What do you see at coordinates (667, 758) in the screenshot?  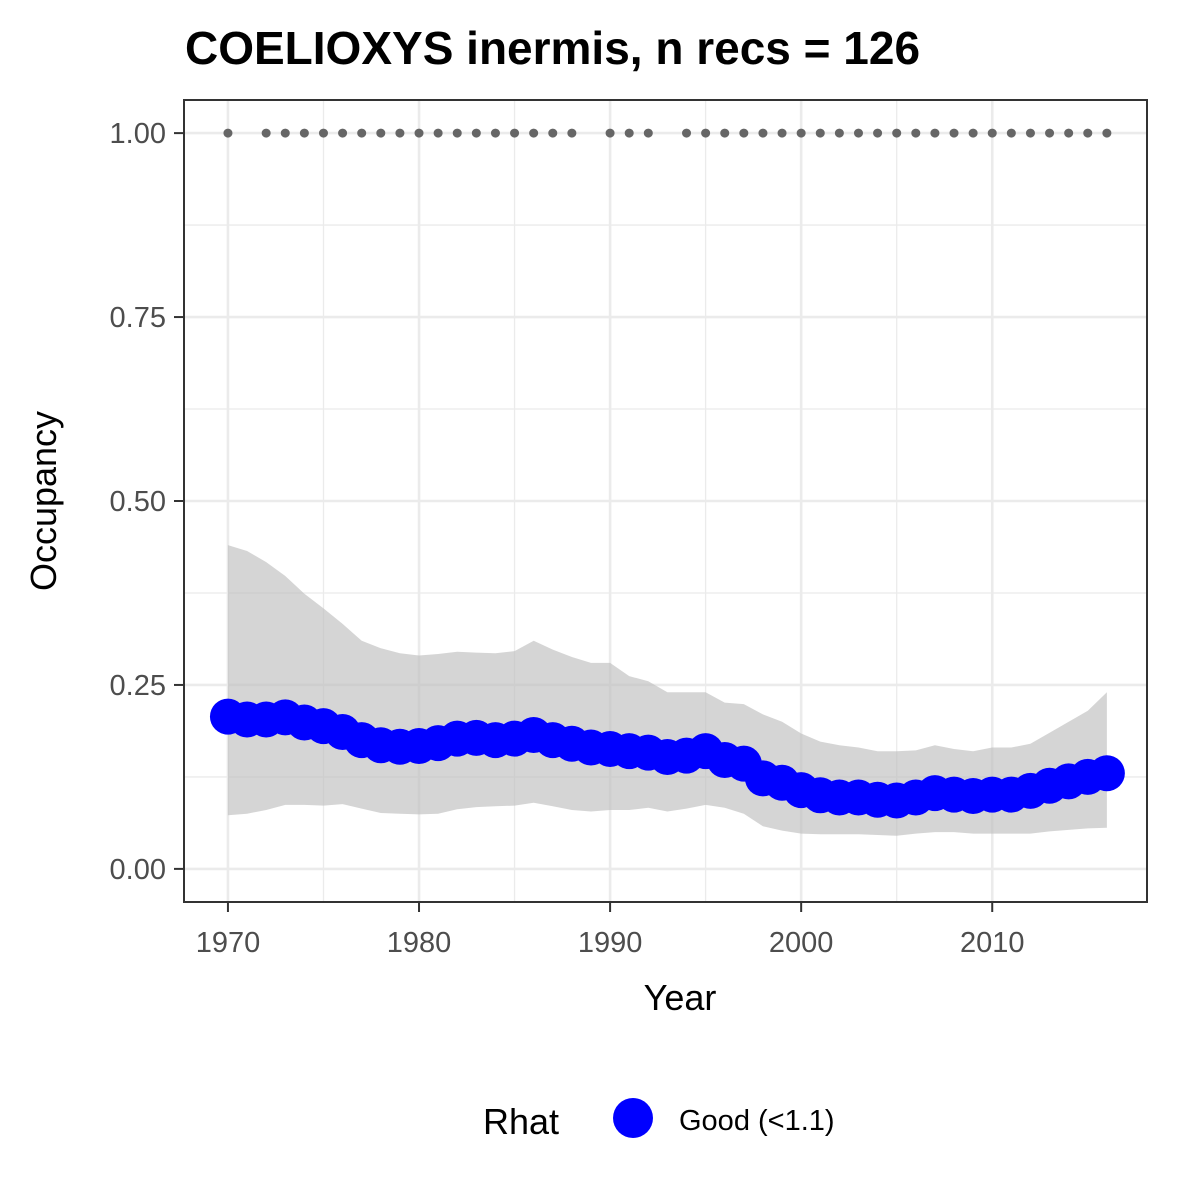 I see `occupancy-series` at bounding box center [667, 758].